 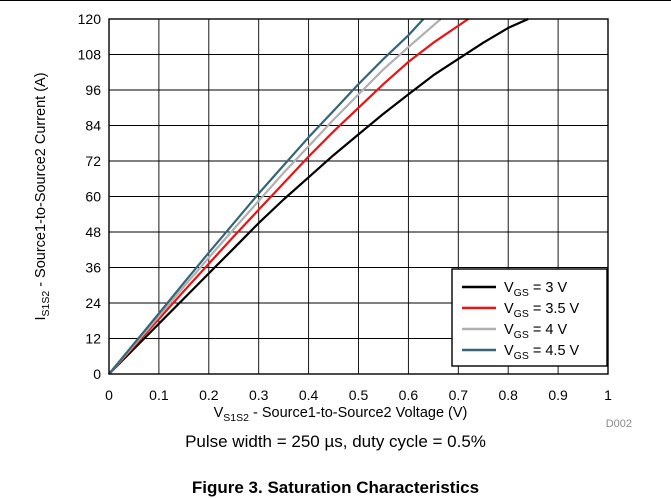 I want to click on y-axis-label: IS1S2 - Source1-to-Source2 Current (A), so click(x=42, y=196).